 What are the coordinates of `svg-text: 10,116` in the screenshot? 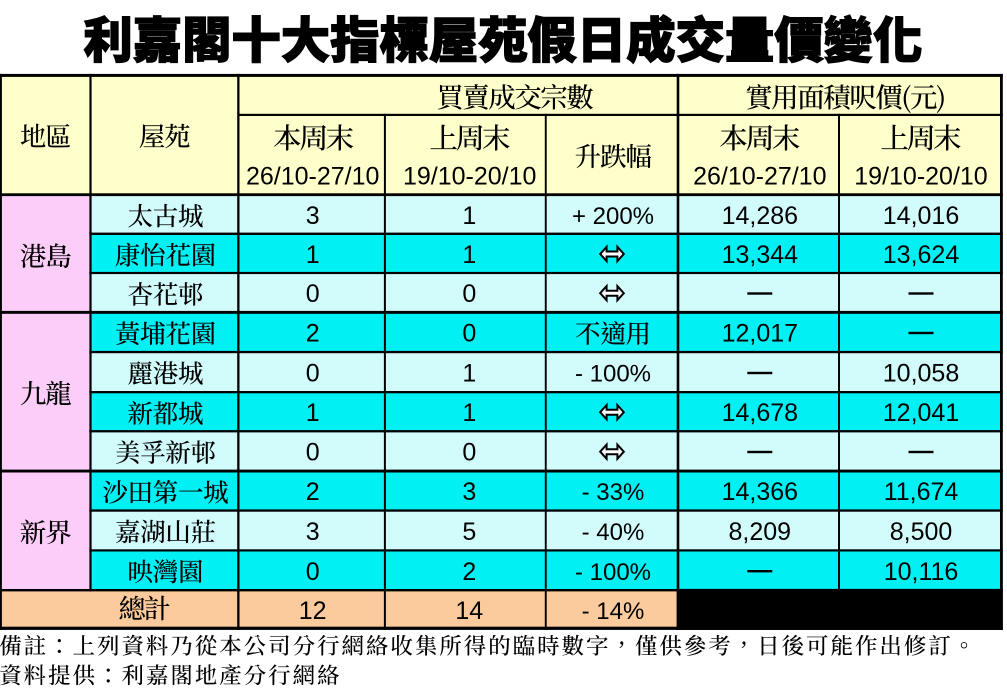 It's located at (921, 572).